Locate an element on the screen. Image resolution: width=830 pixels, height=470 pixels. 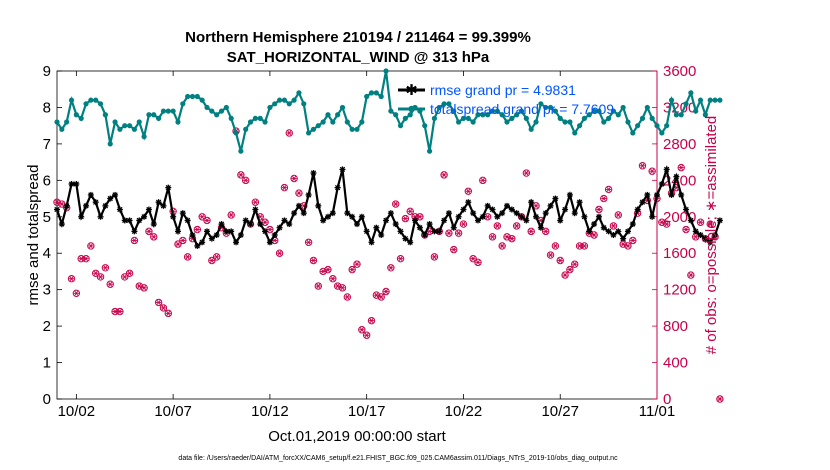
y-axis-left-ticks: 0 1 2 3 4 5 6 7 8 9 is located at coordinates (52, 235).